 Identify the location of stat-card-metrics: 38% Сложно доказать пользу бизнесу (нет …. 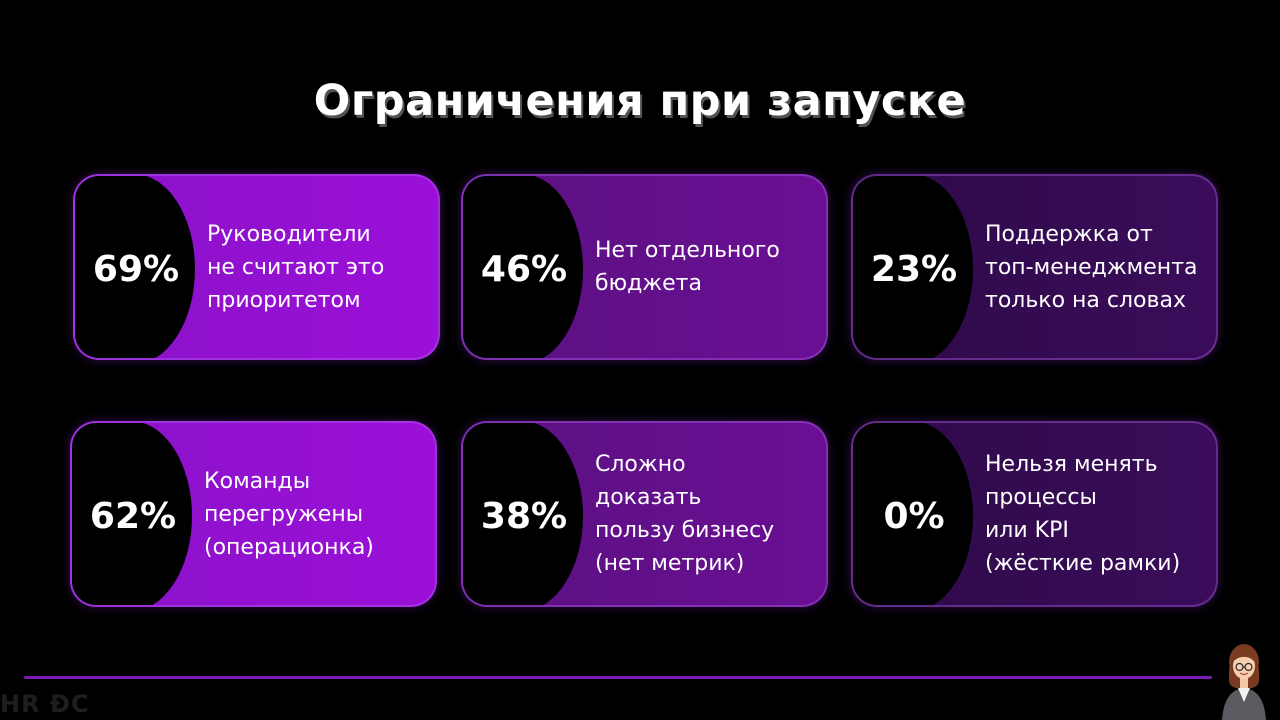
(644, 514).